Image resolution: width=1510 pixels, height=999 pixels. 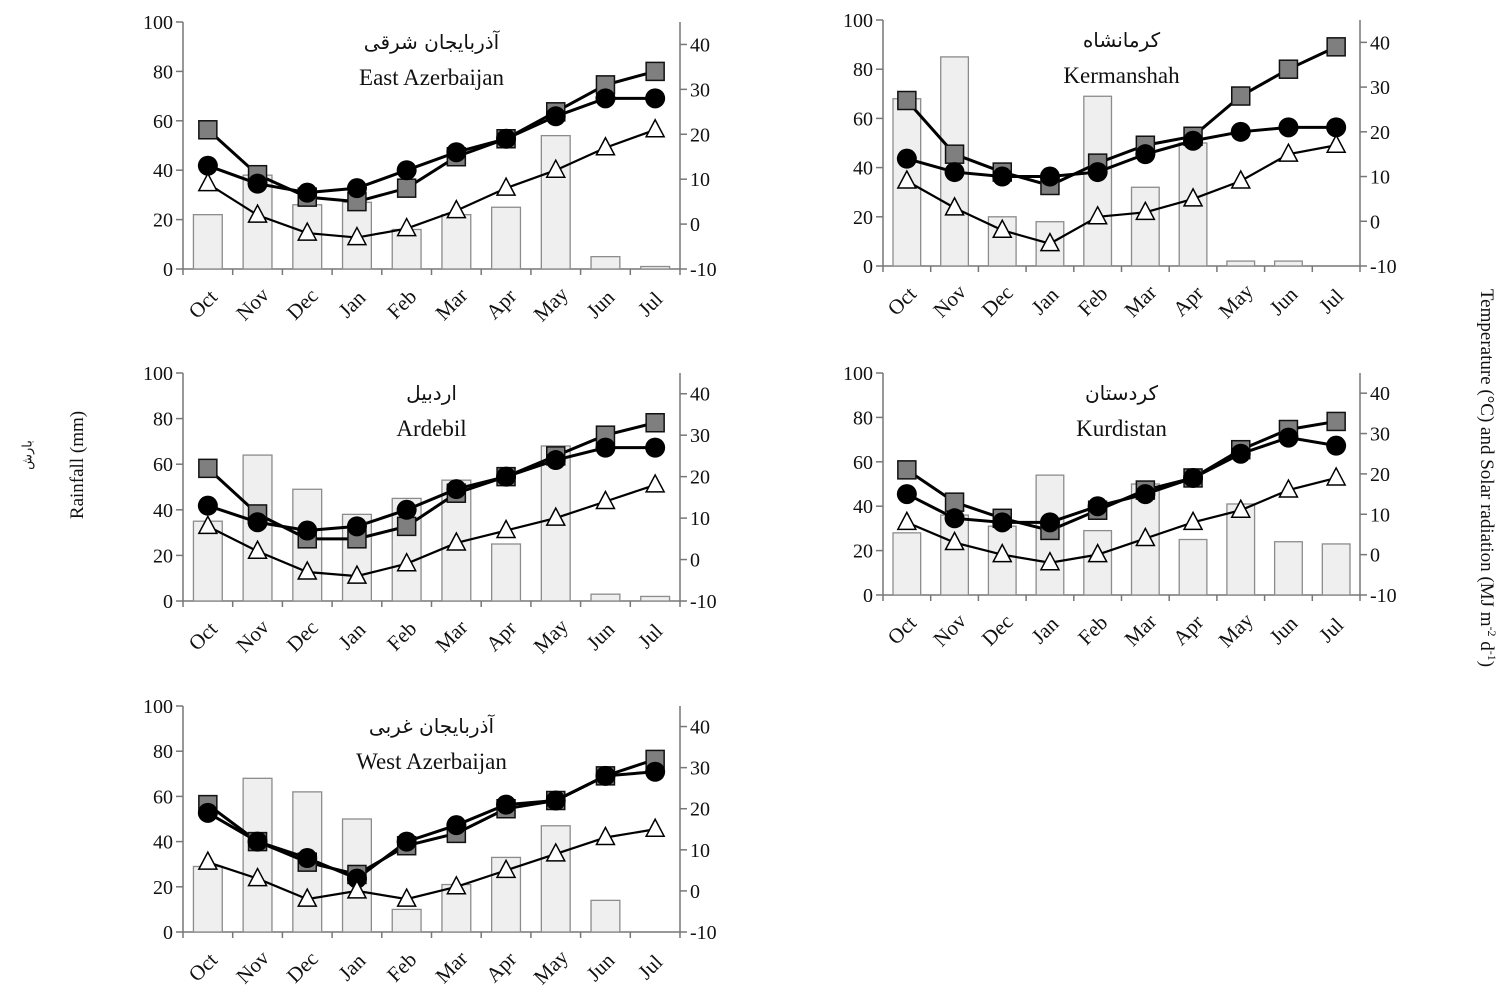 What do you see at coordinates (431, 817) in the screenshot?
I see `series-line-square` at bounding box center [431, 817].